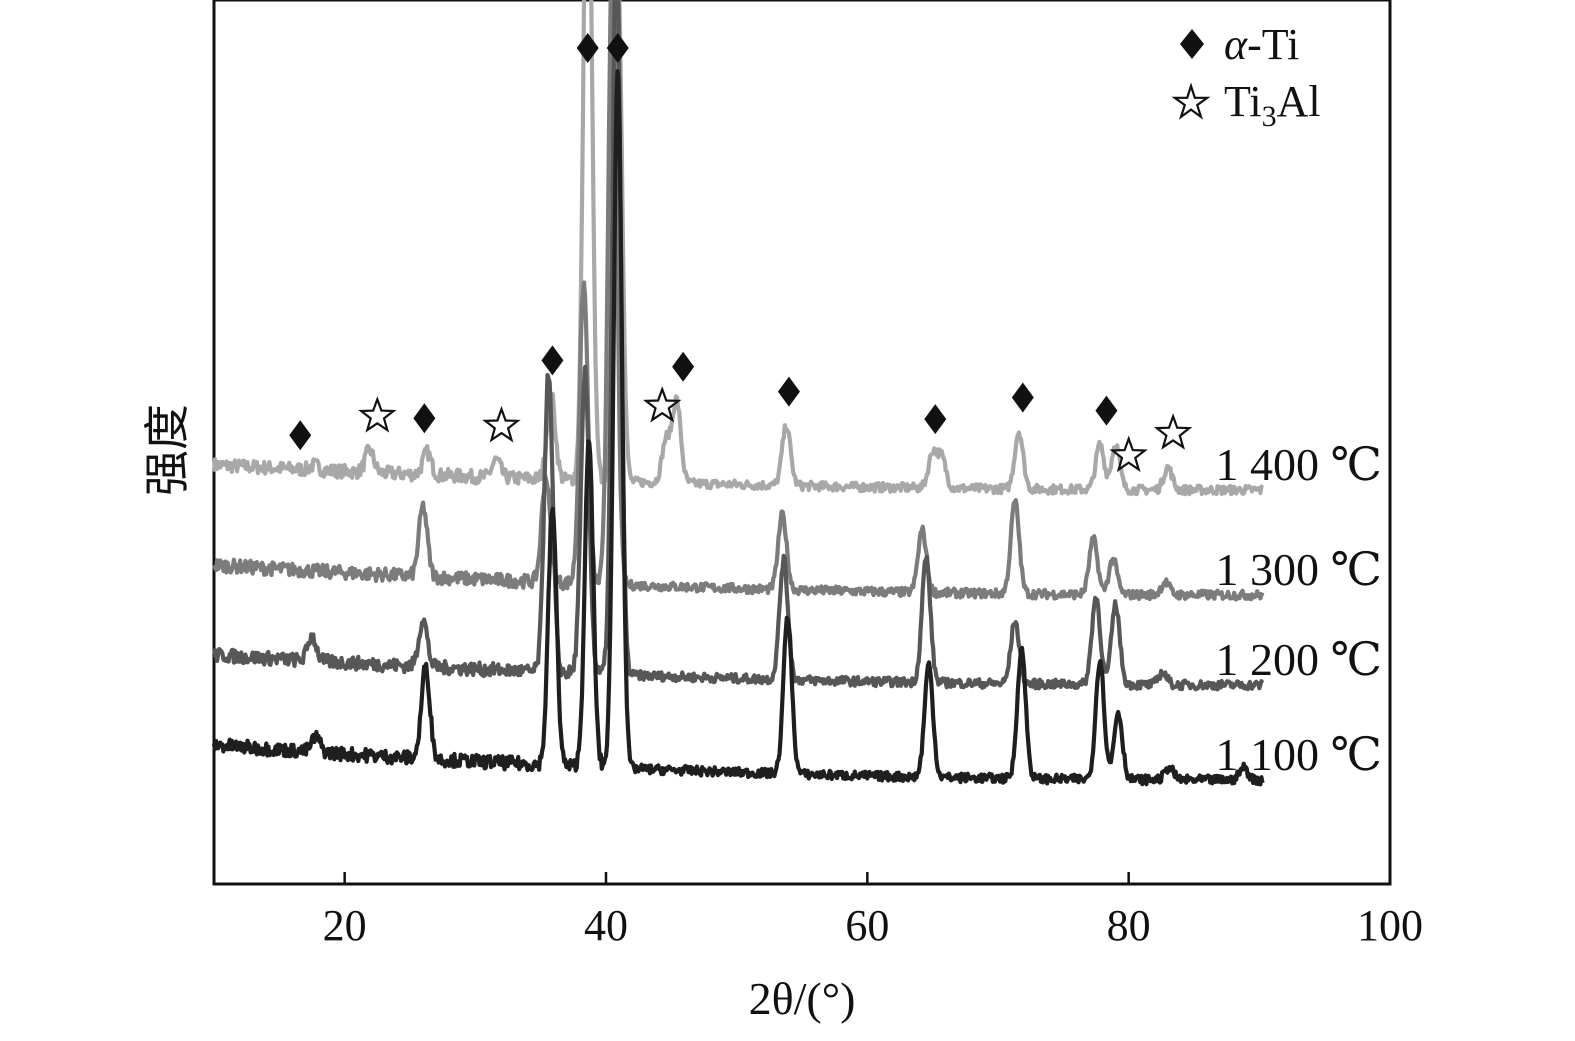 This screenshot has width=1575, height=1041. I want to click on legend-ti-main: Ti, so click(1243, 101).